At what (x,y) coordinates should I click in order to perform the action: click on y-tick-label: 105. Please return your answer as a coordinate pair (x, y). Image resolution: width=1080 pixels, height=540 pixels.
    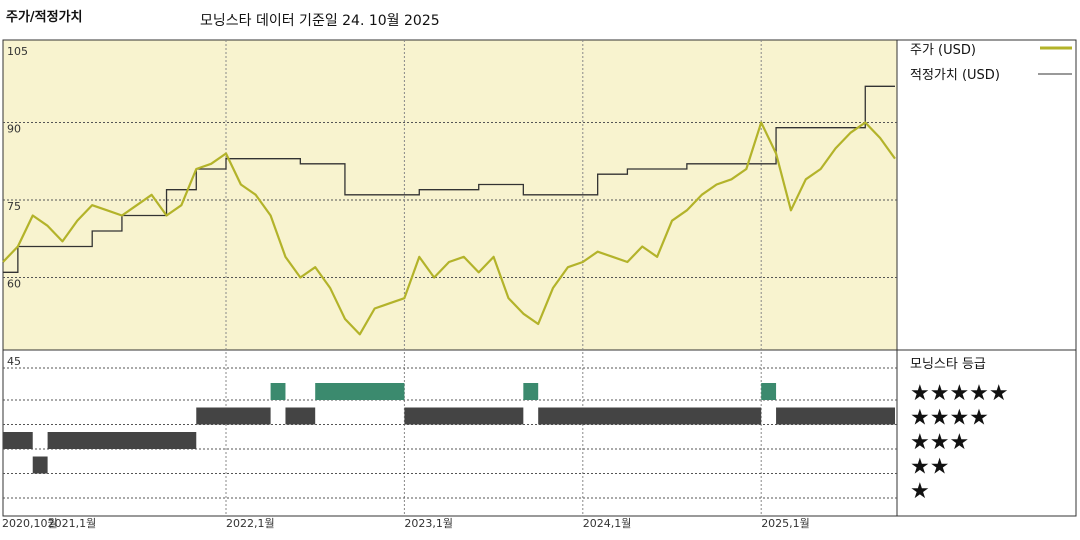
    Looking at the image, I should click on (17, 51).